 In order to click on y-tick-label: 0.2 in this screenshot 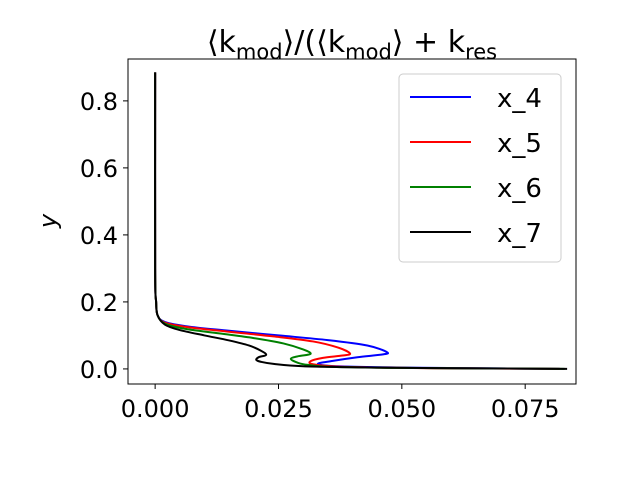, I will do `click(99, 303)`.